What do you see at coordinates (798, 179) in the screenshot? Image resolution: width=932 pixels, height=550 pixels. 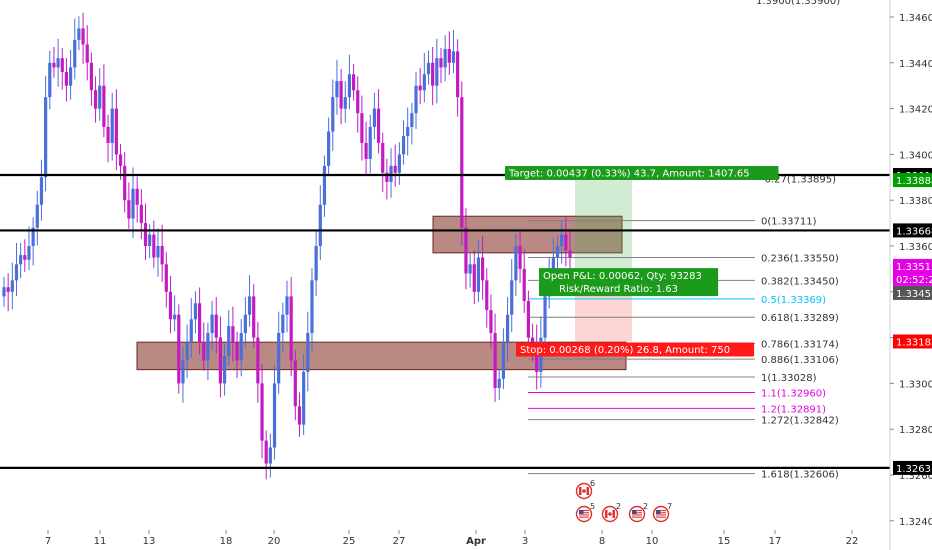 I see `fib-level-label: -0.27(1.33895)` at bounding box center [798, 179].